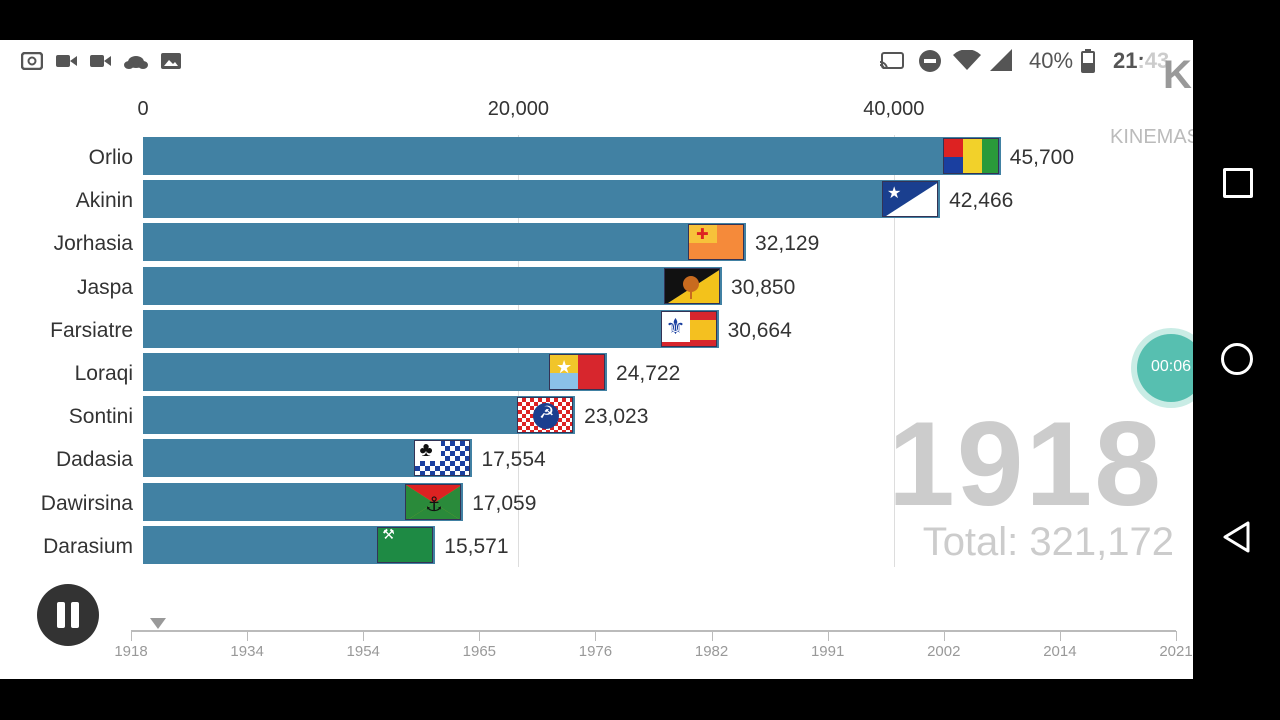 Image resolution: width=1280 pixels, height=720 pixels. I want to click on category-label: Jaspa, so click(104, 287).